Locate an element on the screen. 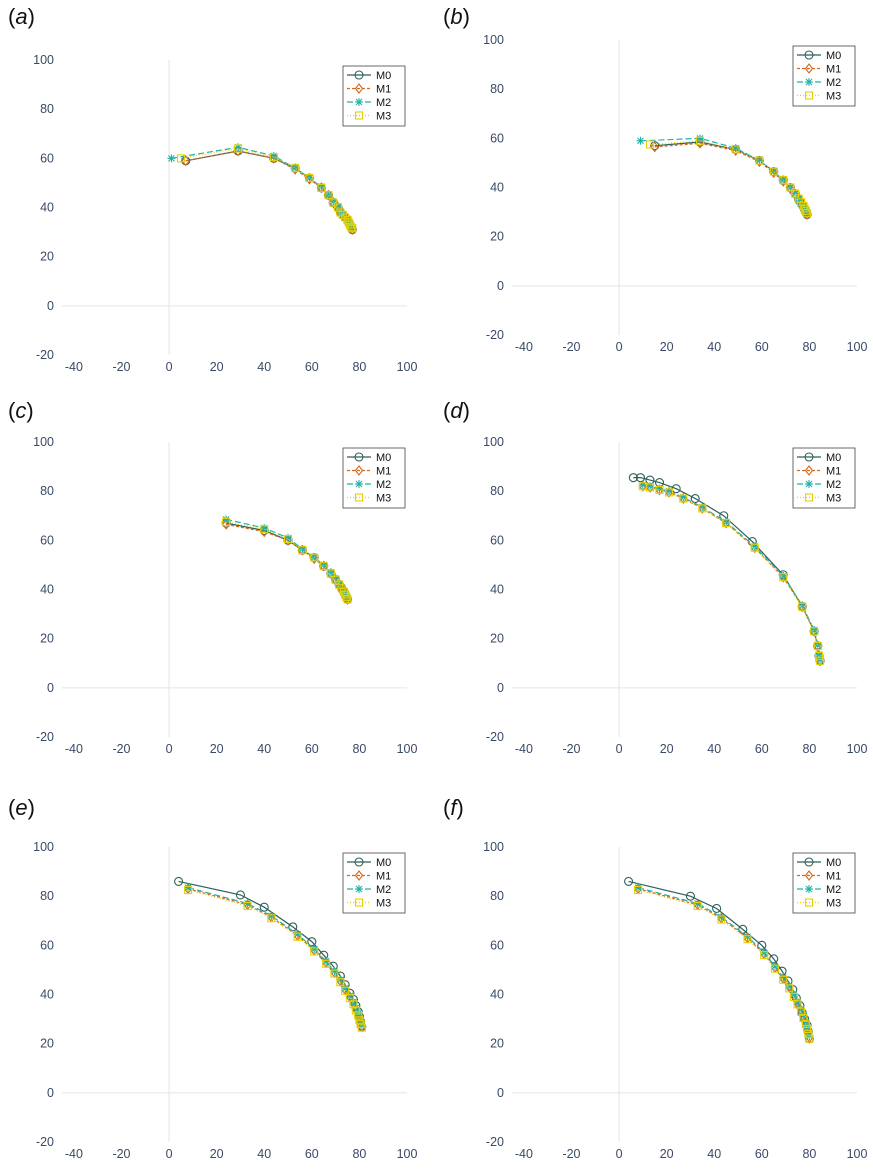 Image resolution: width=873 pixels, height=1171 pixels. series-M1 is located at coordinates (723, 963).